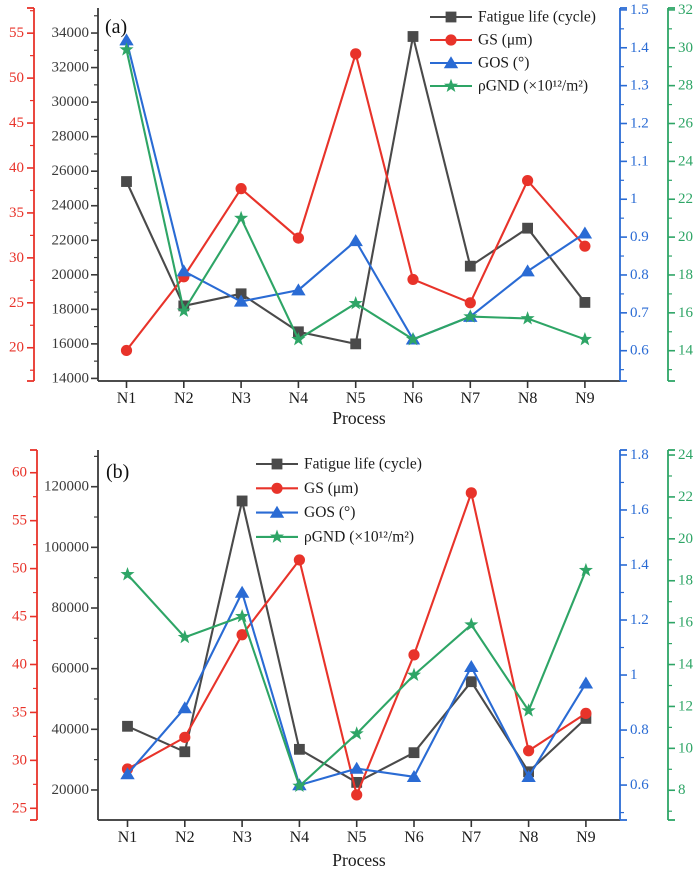 This screenshot has width=700, height=885. What do you see at coordinates (71, 206) in the screenshot?
I see `tick-label: 24000` at bounding box center [71, 206].